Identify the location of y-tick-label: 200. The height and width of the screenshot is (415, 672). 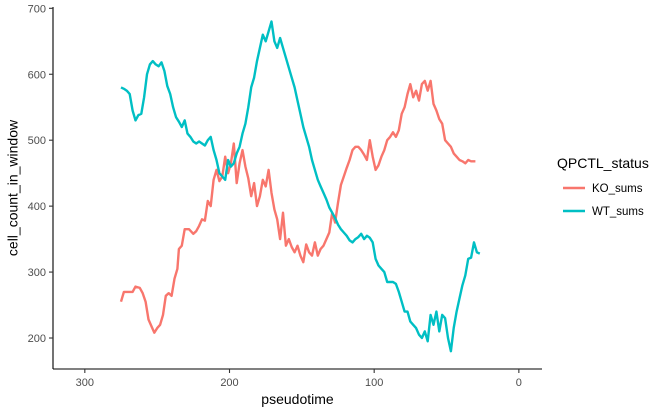
(37, 339).